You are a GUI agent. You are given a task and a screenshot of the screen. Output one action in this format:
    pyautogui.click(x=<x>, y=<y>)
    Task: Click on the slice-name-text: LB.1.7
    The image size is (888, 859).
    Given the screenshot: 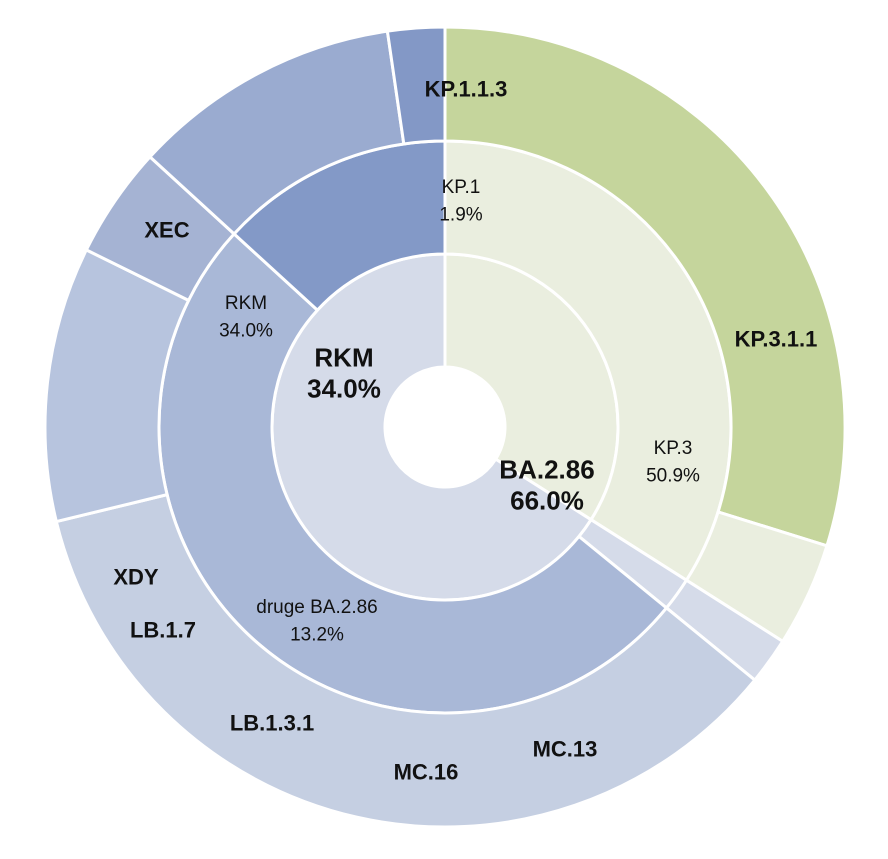 What is the action you would take?
    pyautogui.click(x=163, y=630)
    